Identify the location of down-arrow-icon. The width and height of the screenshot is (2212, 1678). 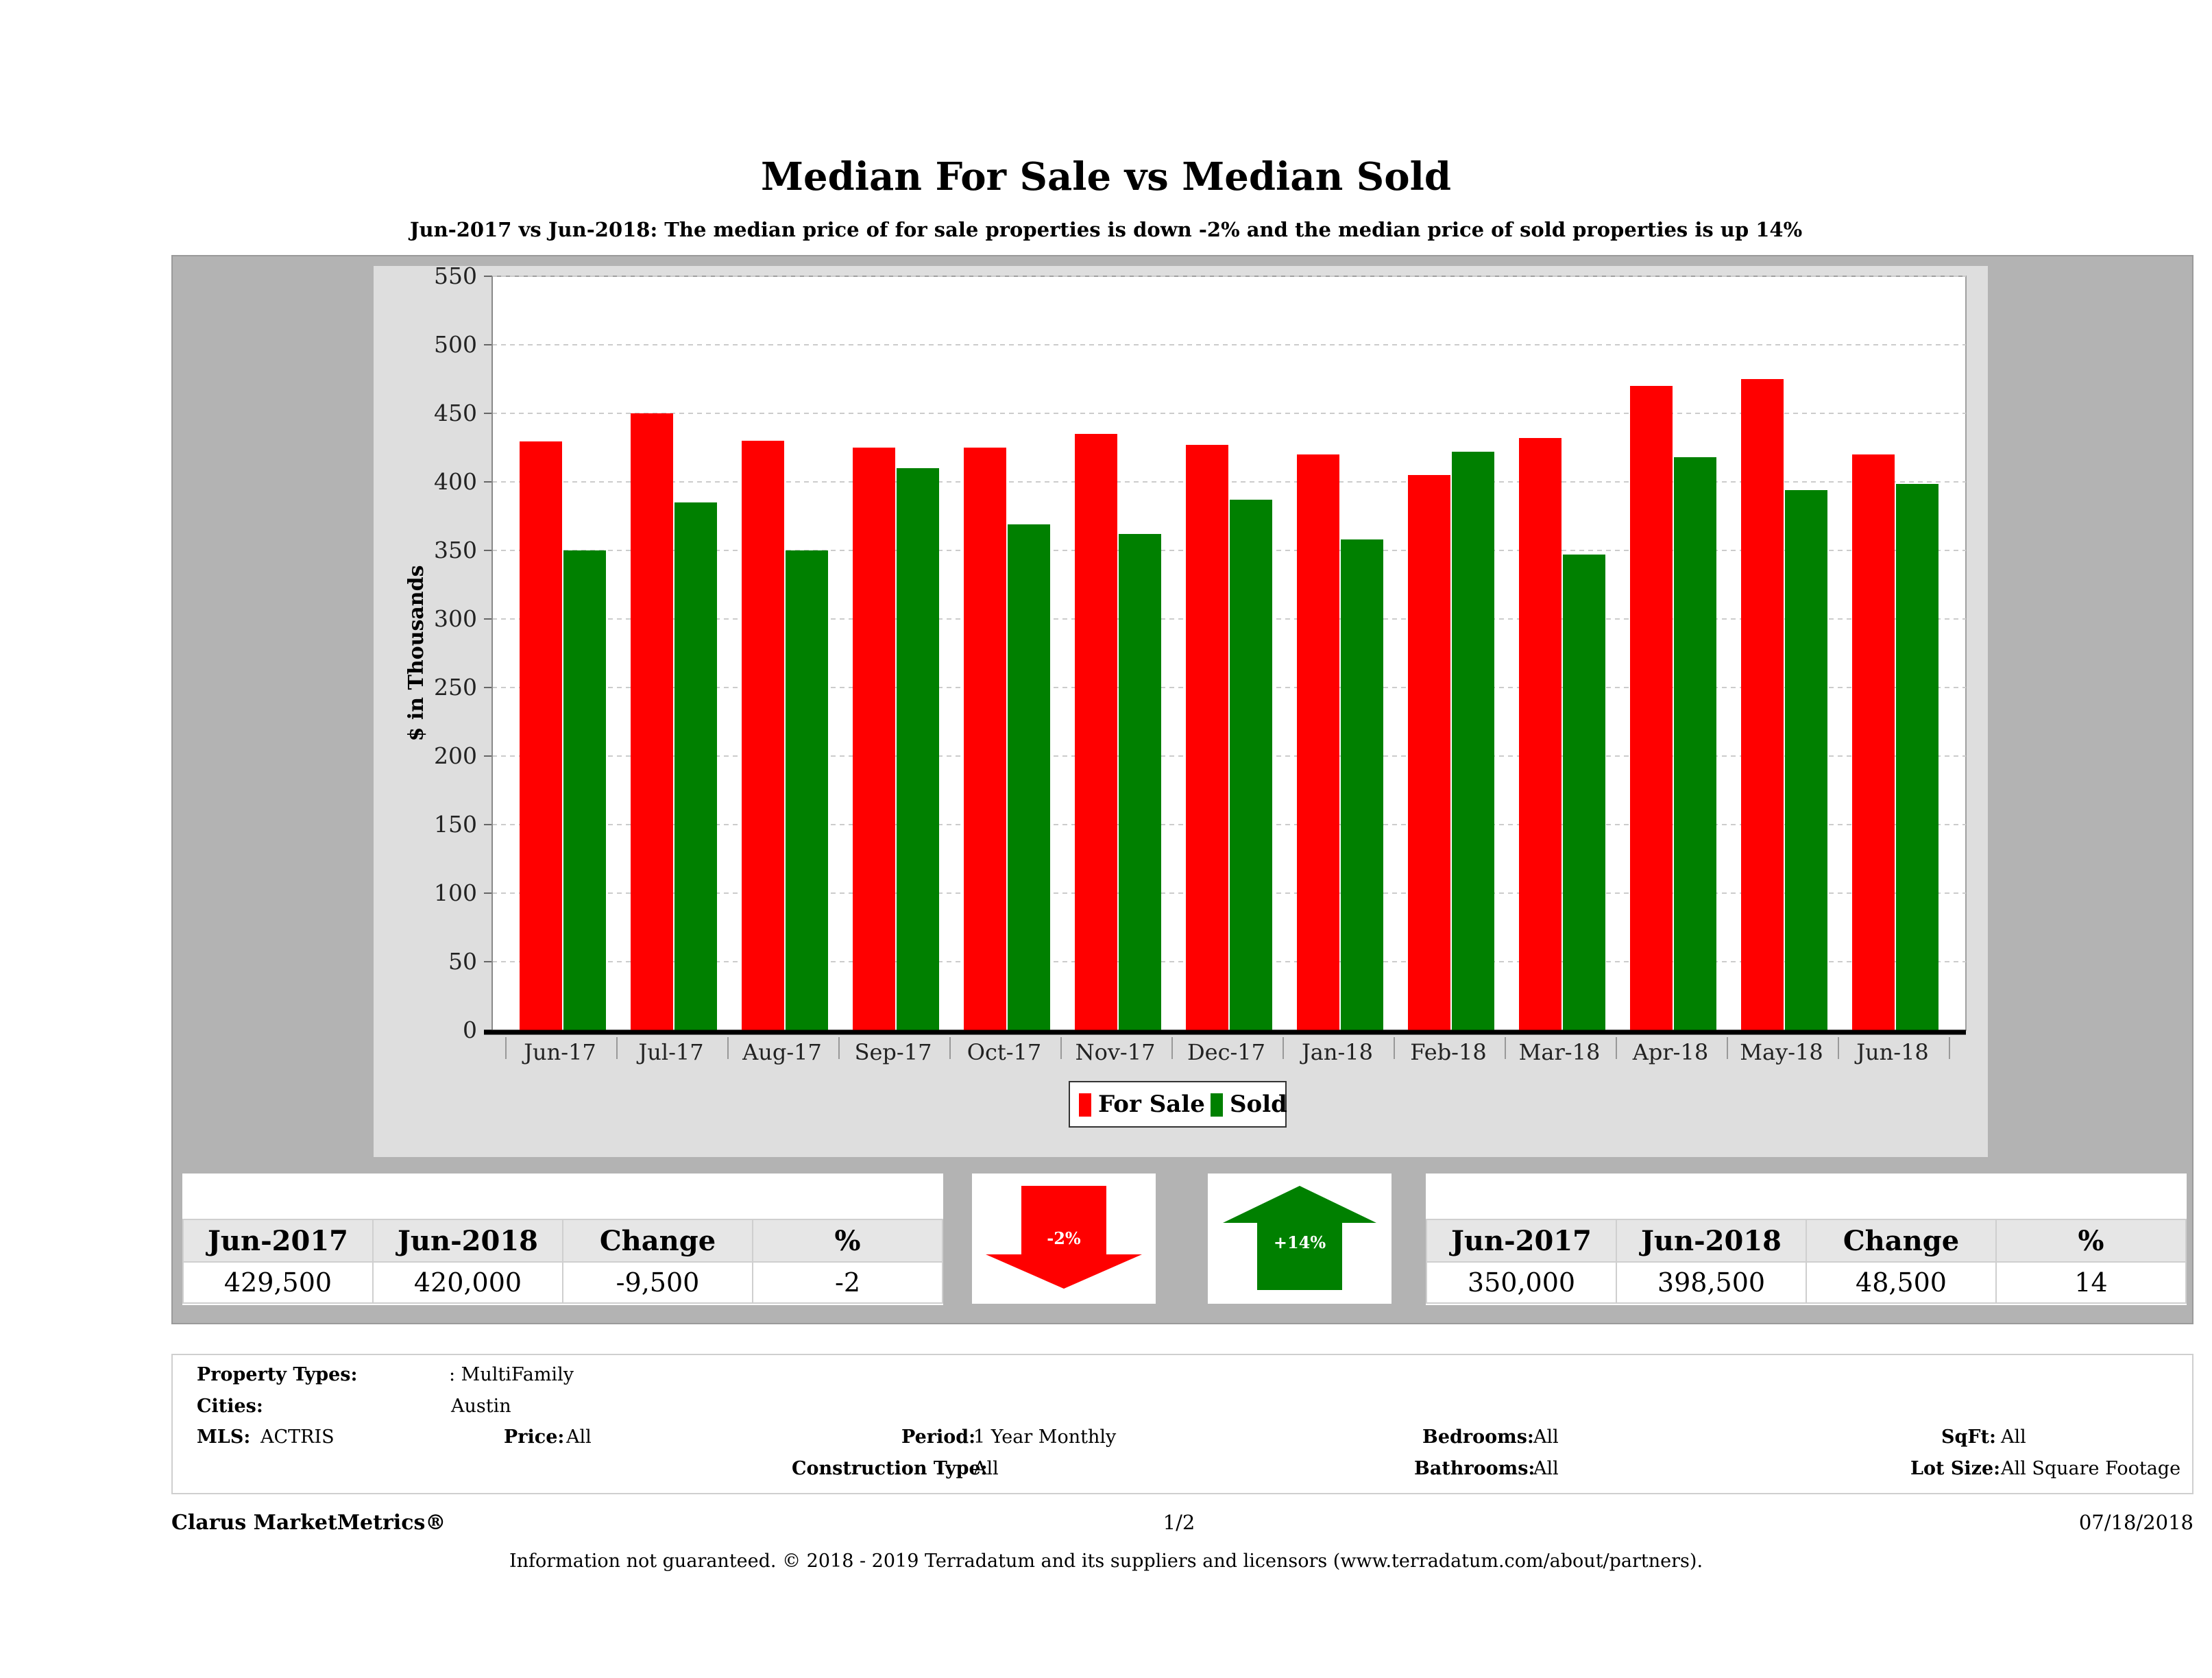
(1064, 1237).